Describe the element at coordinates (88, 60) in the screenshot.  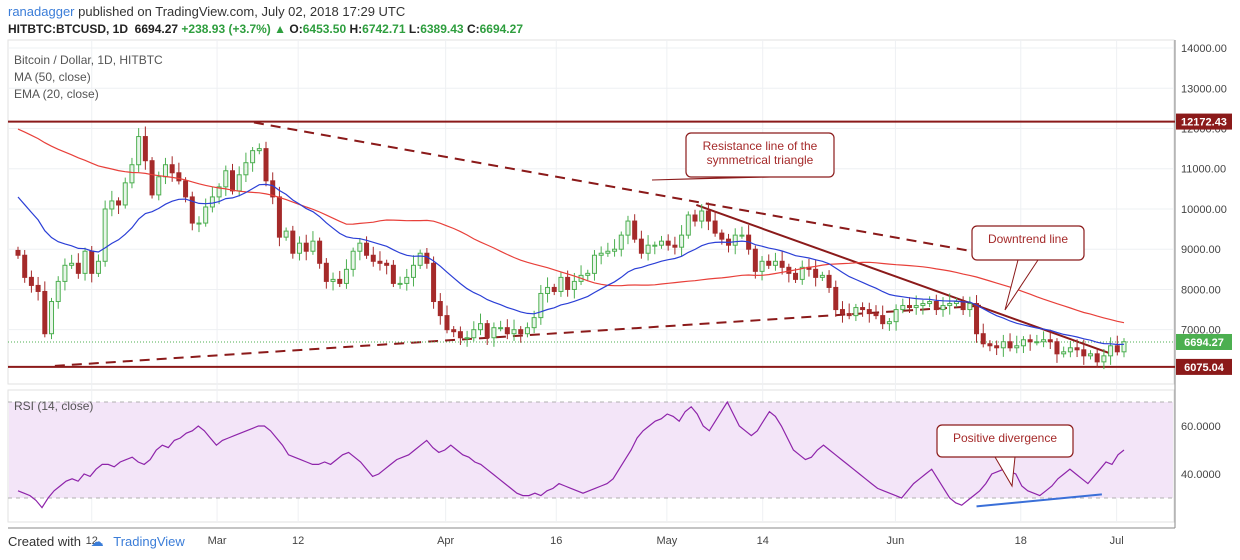
I see `chart-title: Bitcoin / Dollar, 1D, HITBTC` at that location.